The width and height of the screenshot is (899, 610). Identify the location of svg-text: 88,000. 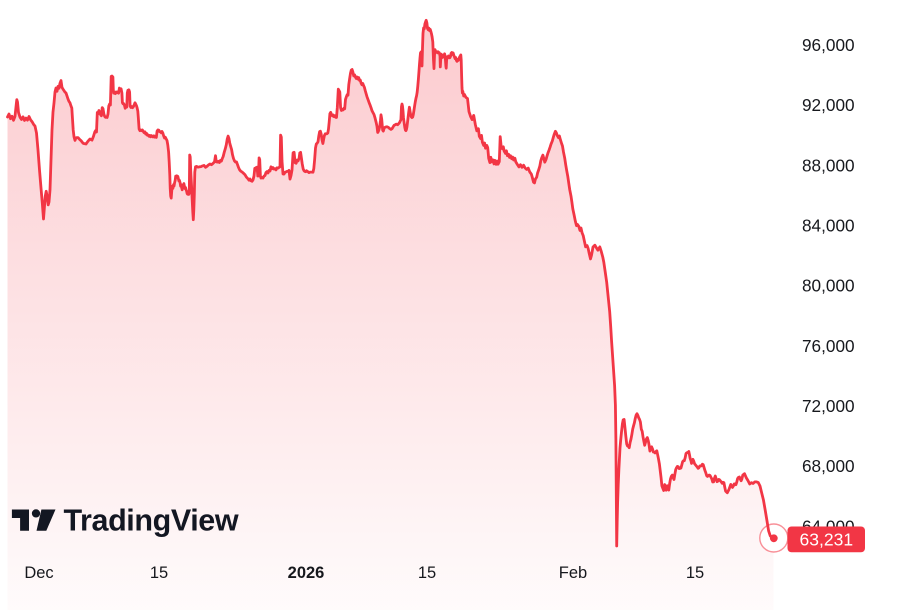
(828, 165).